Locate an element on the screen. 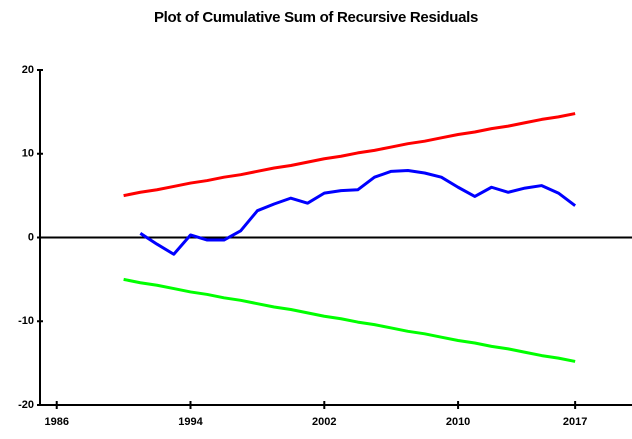 The image size is (632, 439). x-tick-label: 2010 is located at coordinates (458, 422).